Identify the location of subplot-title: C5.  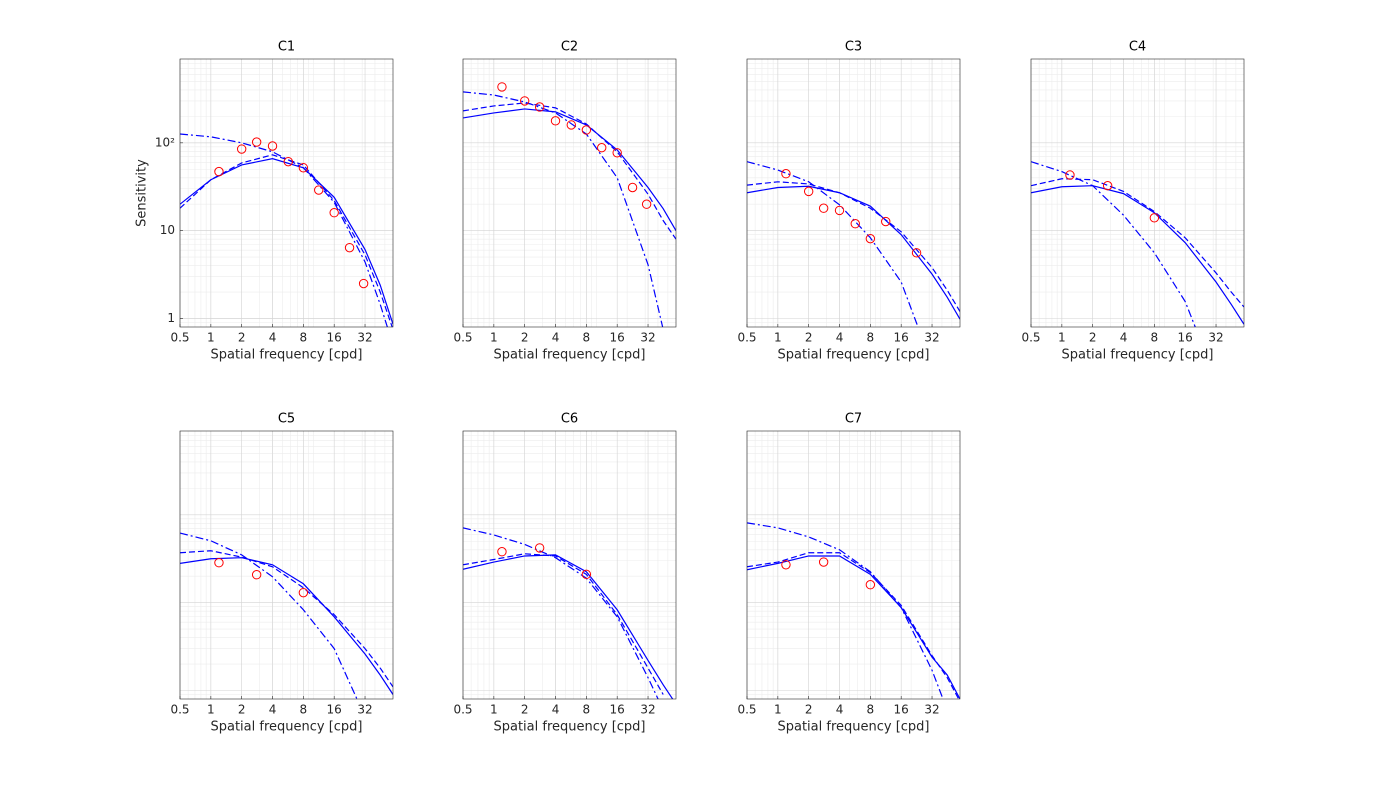
(286, 419).